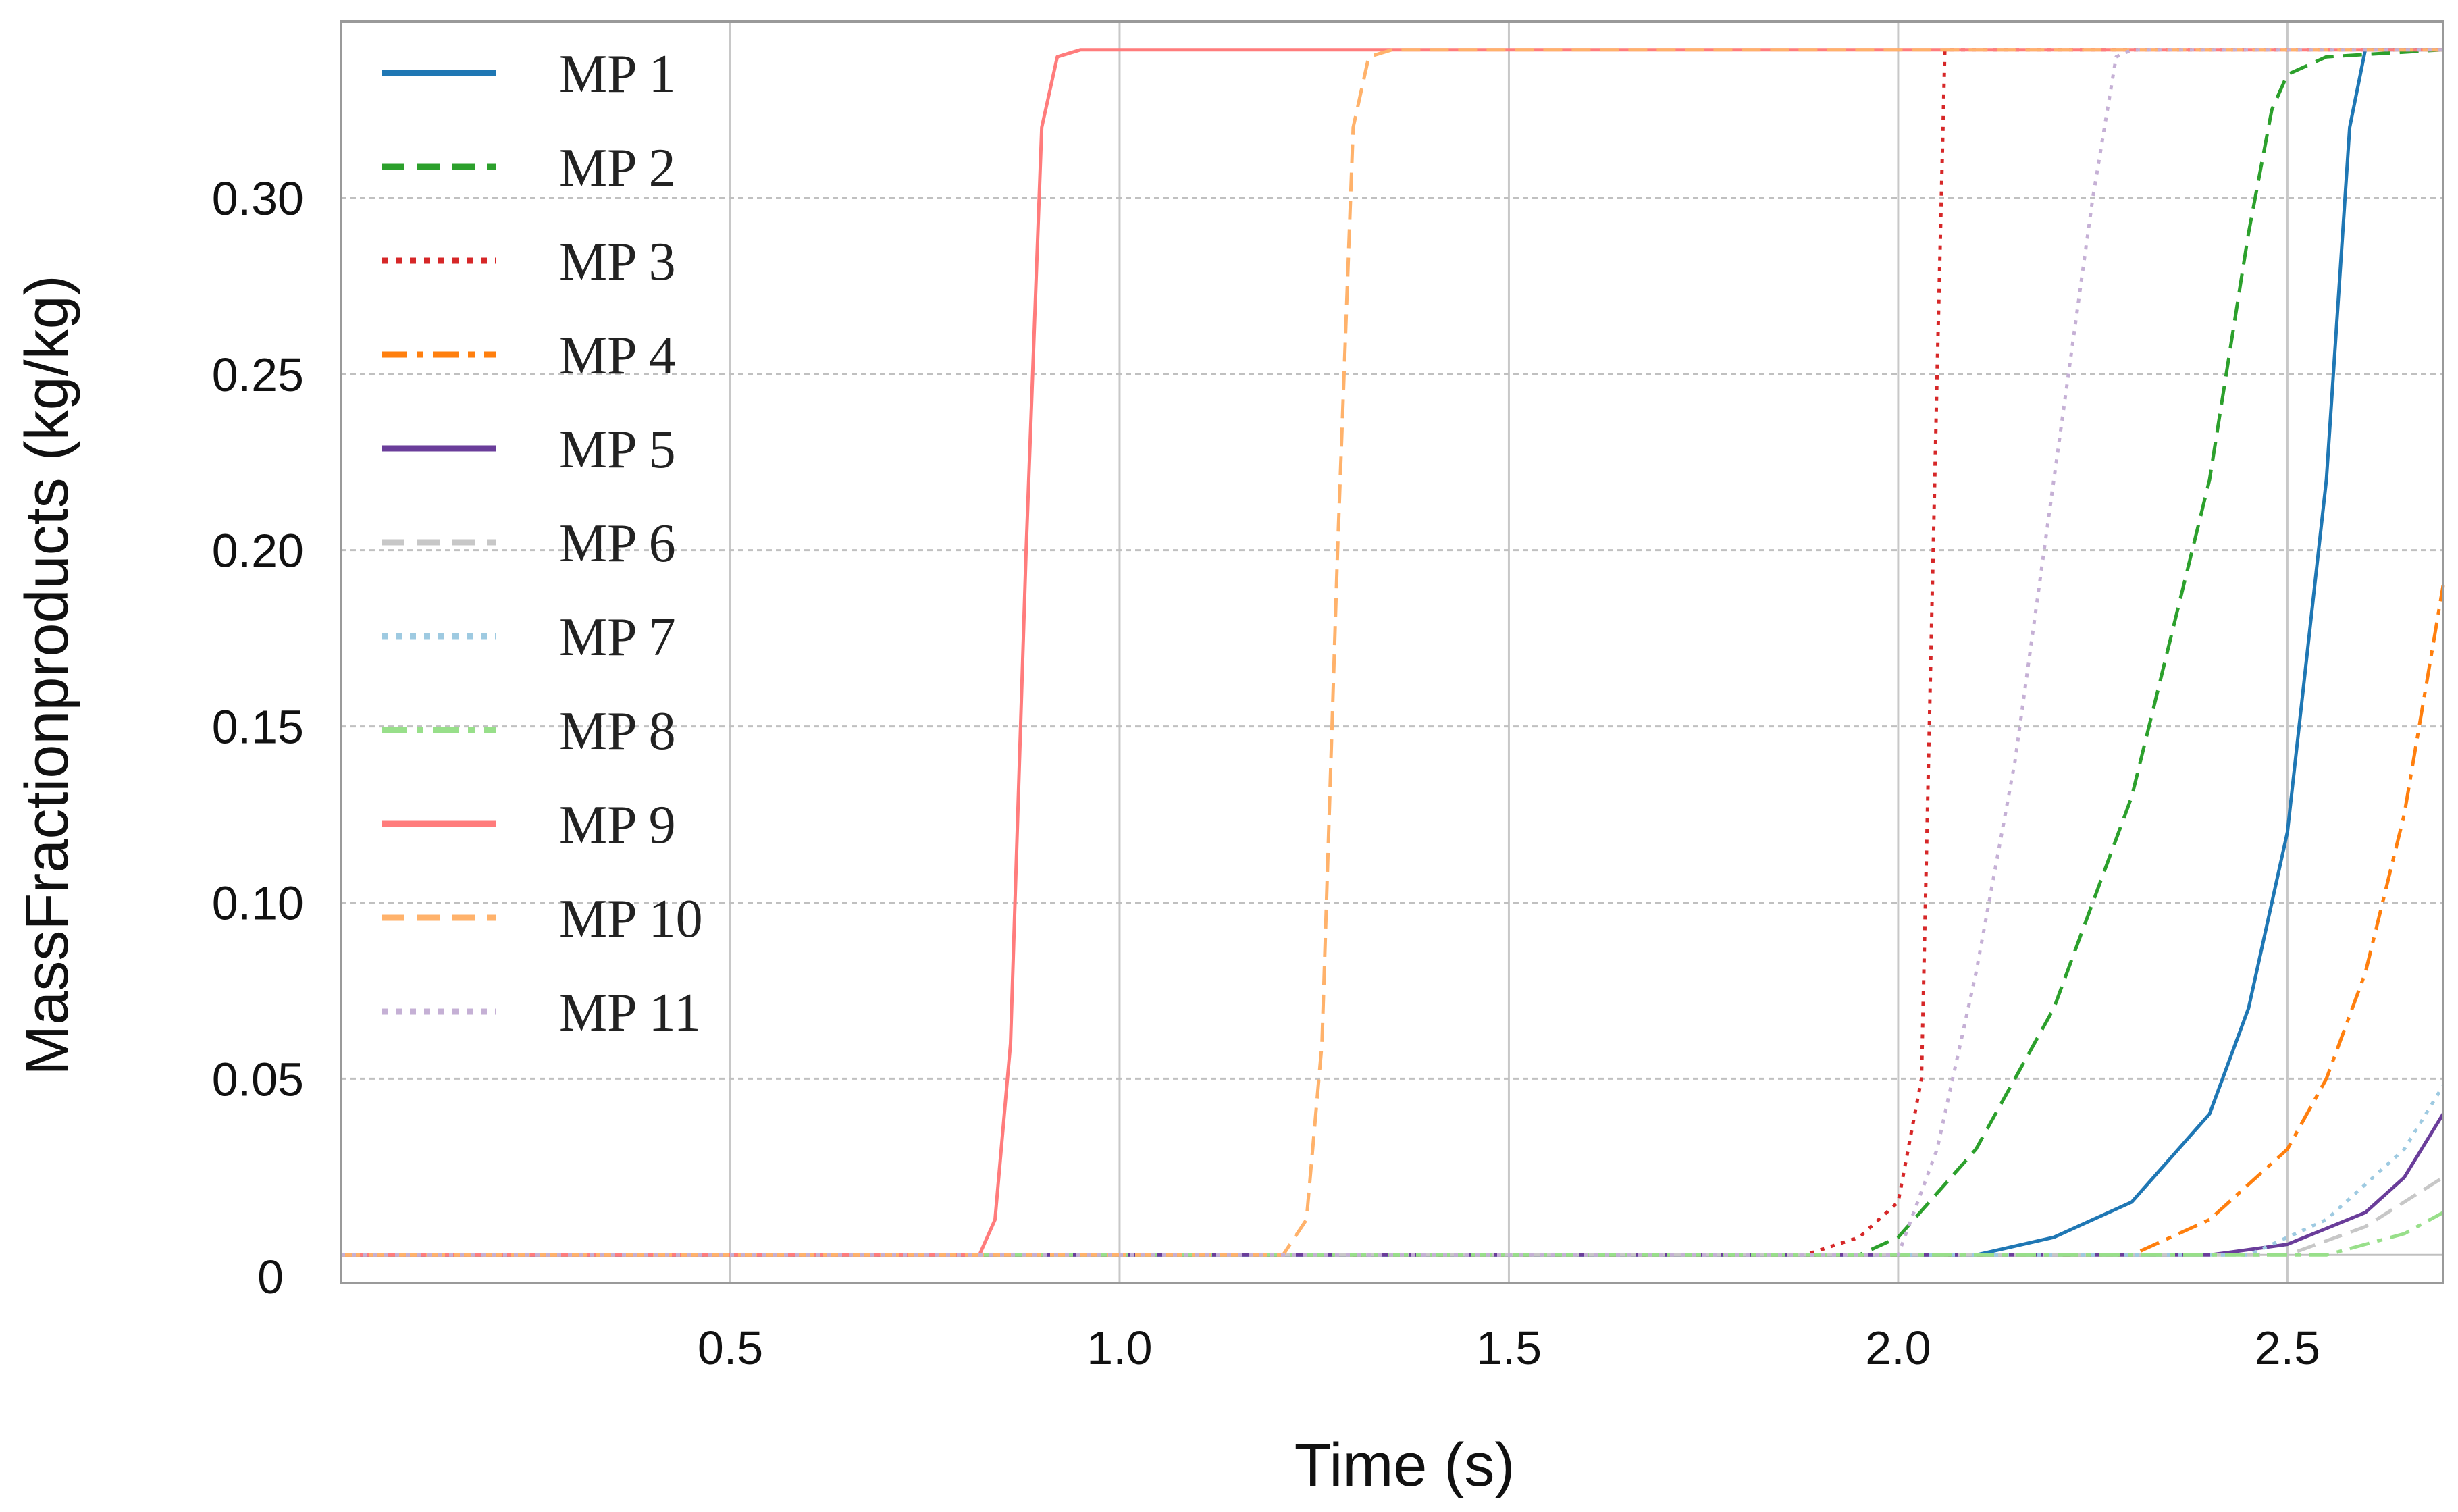 The image size is (2458, 1512). Describe the element at coordinates (258, 903) in the screenshot. I see `y-tick-label: 0.10` at that location.